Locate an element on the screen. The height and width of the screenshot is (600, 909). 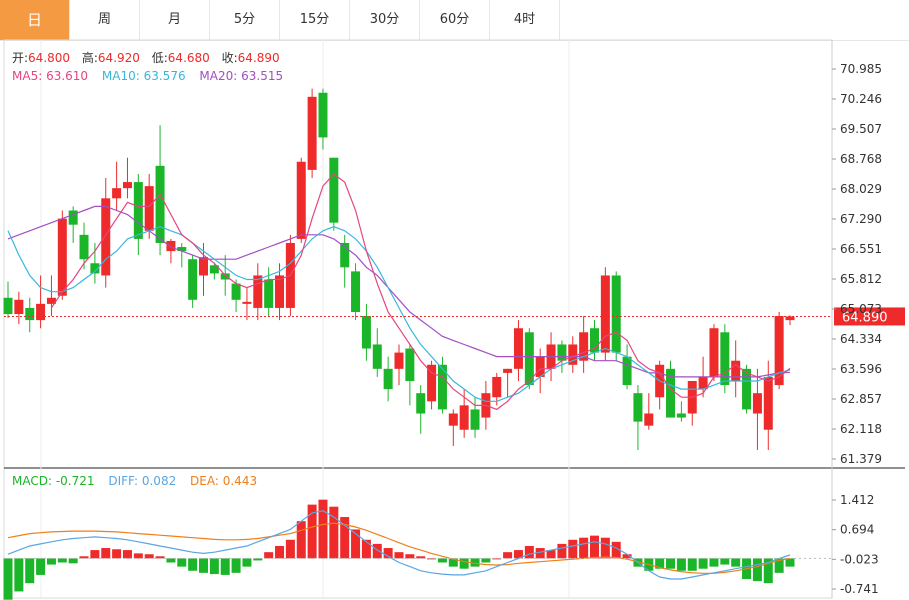
last-price-line: 64.890 is located at coordinates (454, 316).